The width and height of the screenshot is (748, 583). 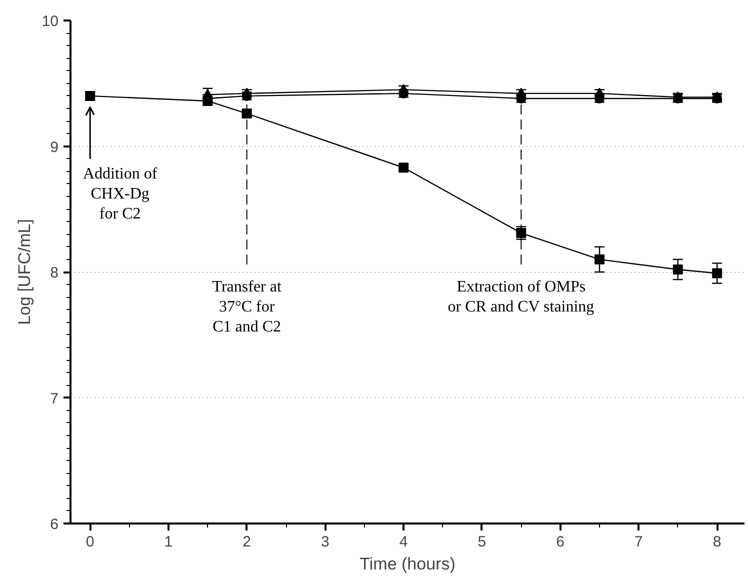 I want to click on y-tick-label: 8, so click(x=54, y=273).